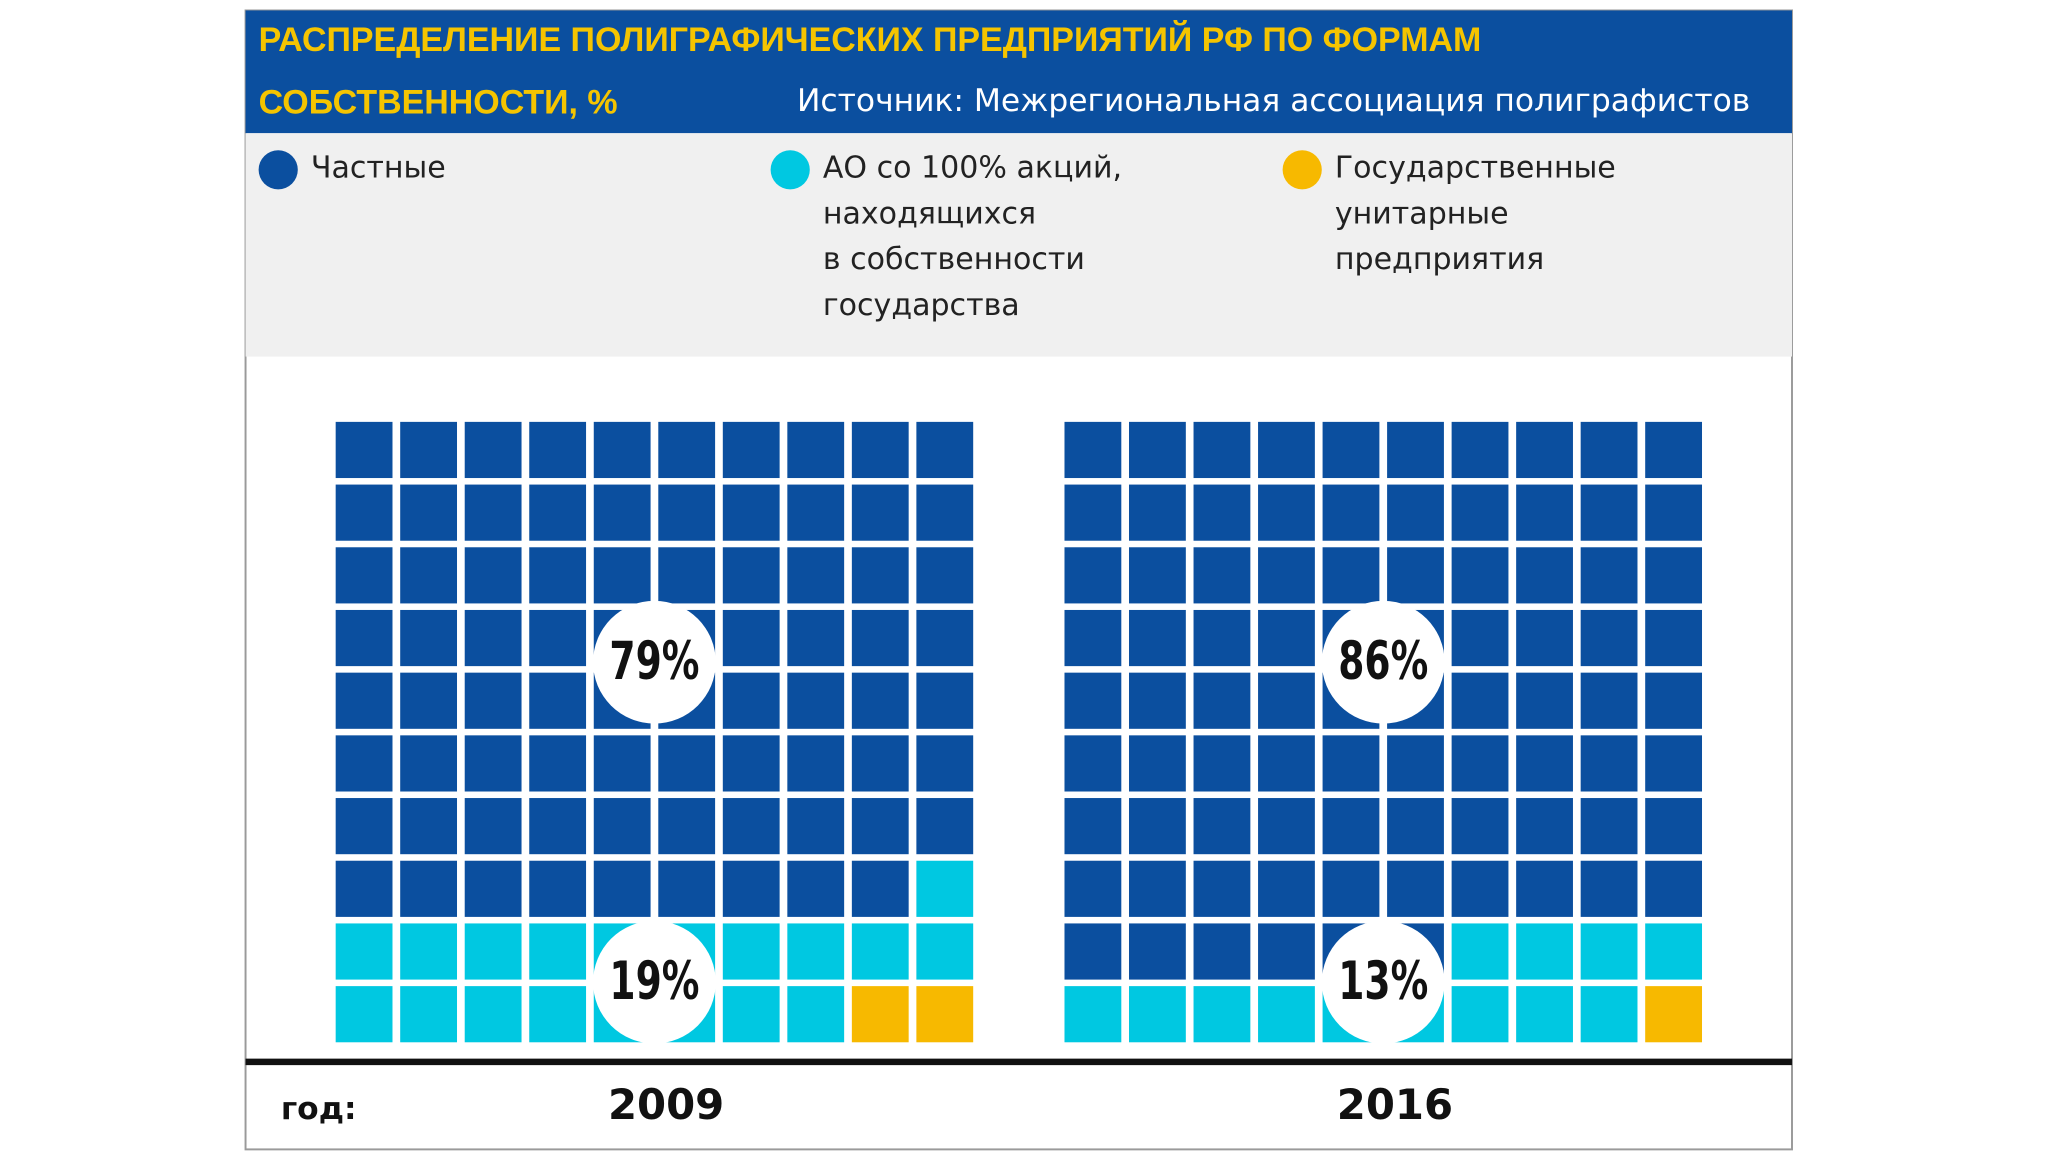 The width and height of the screenshot is (2048, 1152). Describe the element at coordinates (278, 170) in the screenshot. I see `legend-swatch` at that location.